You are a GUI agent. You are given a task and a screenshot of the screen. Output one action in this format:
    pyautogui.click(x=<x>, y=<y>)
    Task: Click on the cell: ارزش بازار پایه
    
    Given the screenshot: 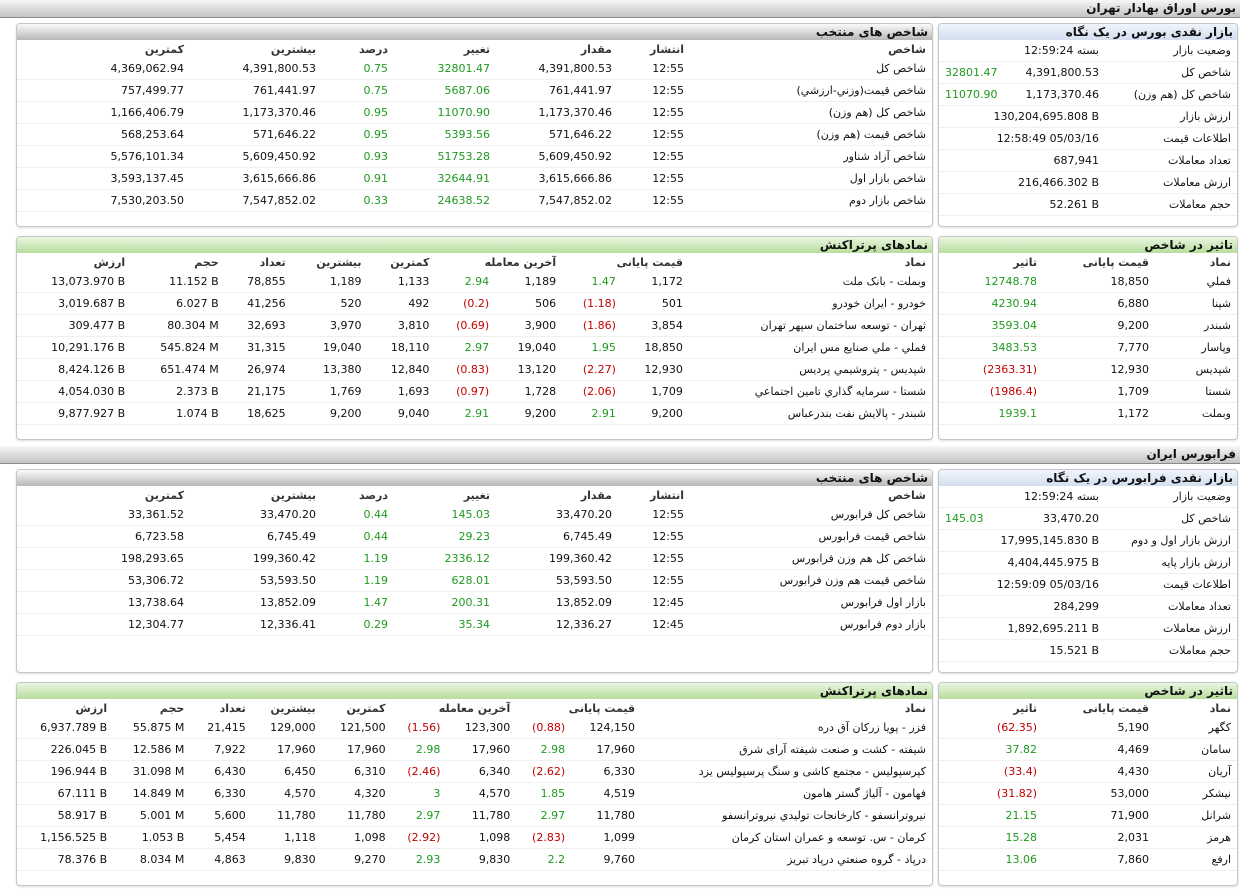 What is the action you would take?
    pyautogui.click(x=1171, y=562)
    